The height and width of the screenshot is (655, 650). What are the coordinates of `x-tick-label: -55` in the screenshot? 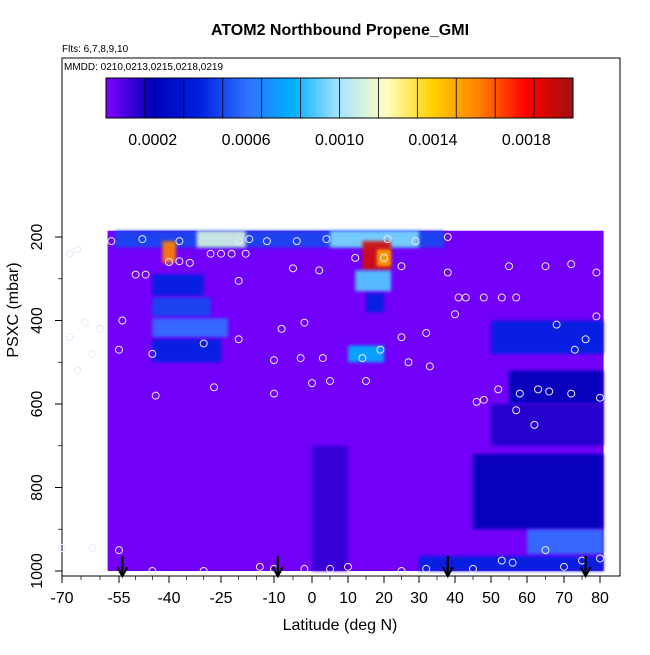 It's located at (118, 598).